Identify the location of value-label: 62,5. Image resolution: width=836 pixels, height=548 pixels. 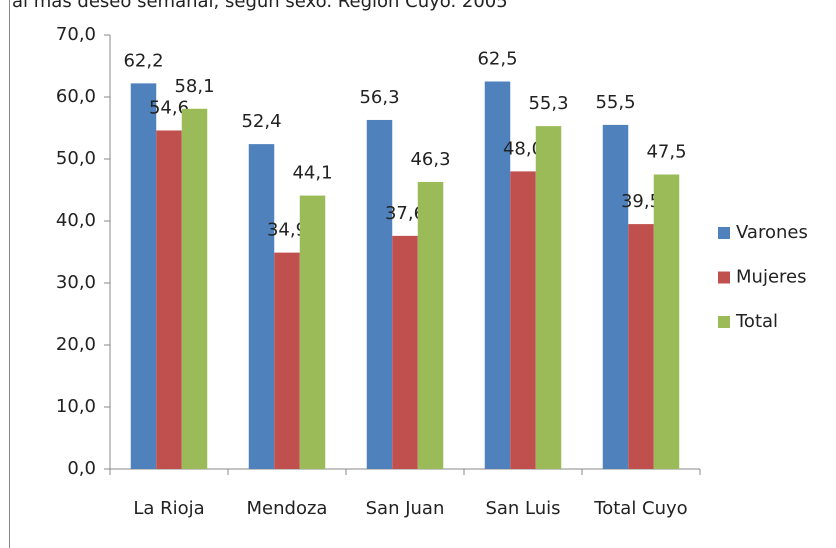
(497, 59).